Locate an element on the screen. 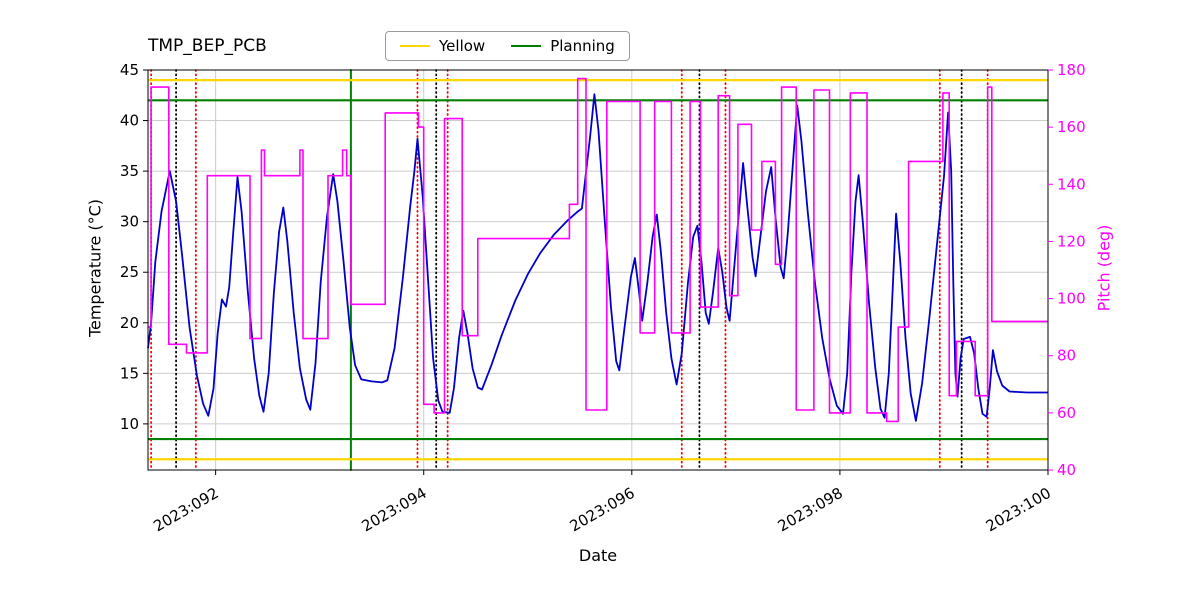 Image resolution: width=1200 pixels, height=600 pixels. y-tick-label-left: 45 is located at coordinates (129, 70).